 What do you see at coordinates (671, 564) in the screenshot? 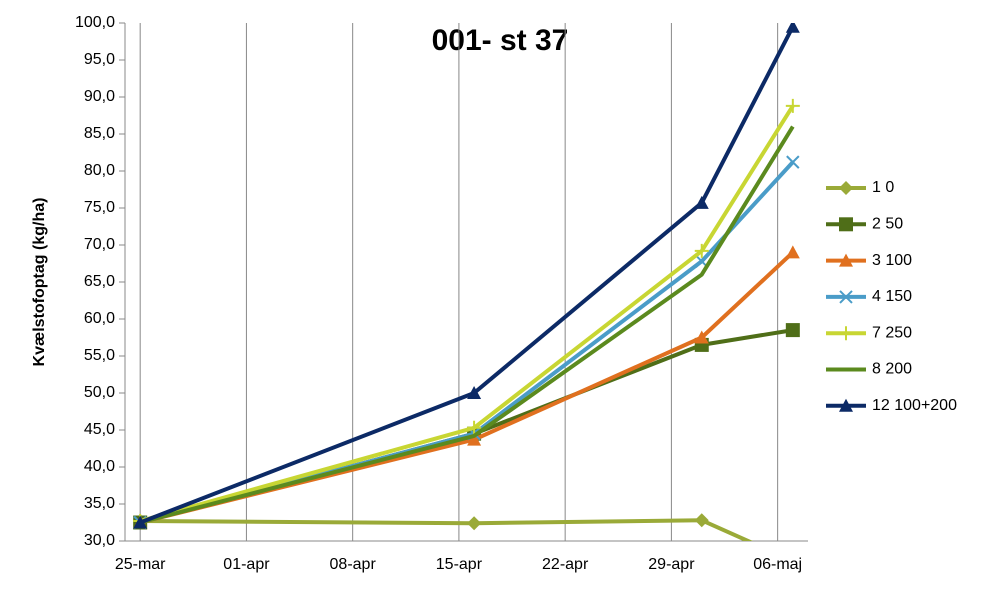
I see `x-tick-label: 29-apr` at bounding box center [671, 564].